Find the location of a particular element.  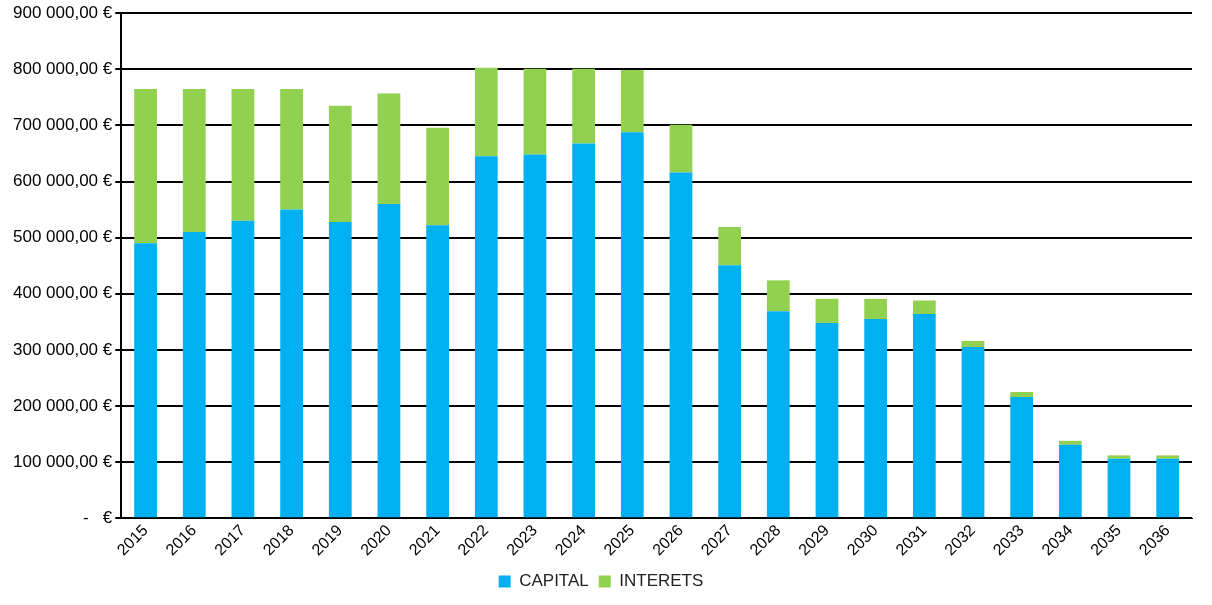

y-tick-label: 800 000,00 € is located at coordinates (63, 68).